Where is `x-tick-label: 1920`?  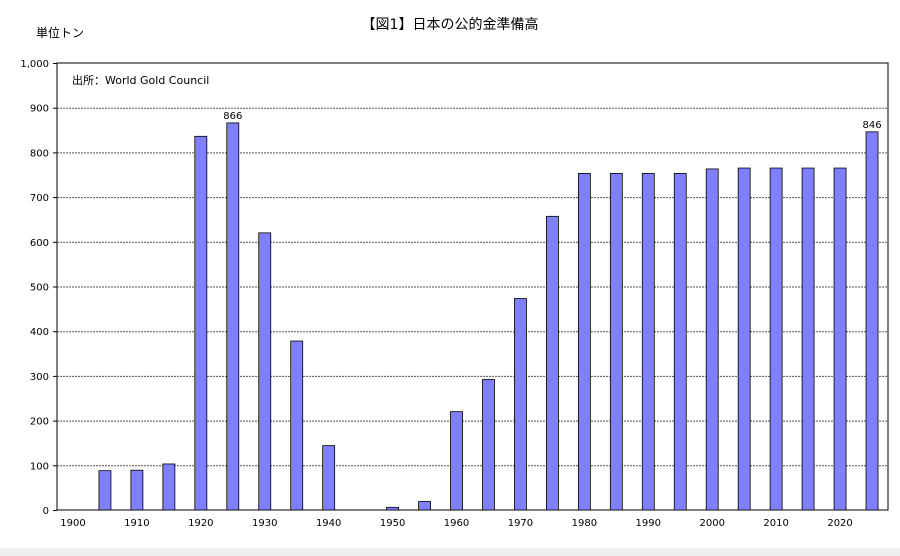 x-tick-label: 1920 is located at coordinates (200, 523).